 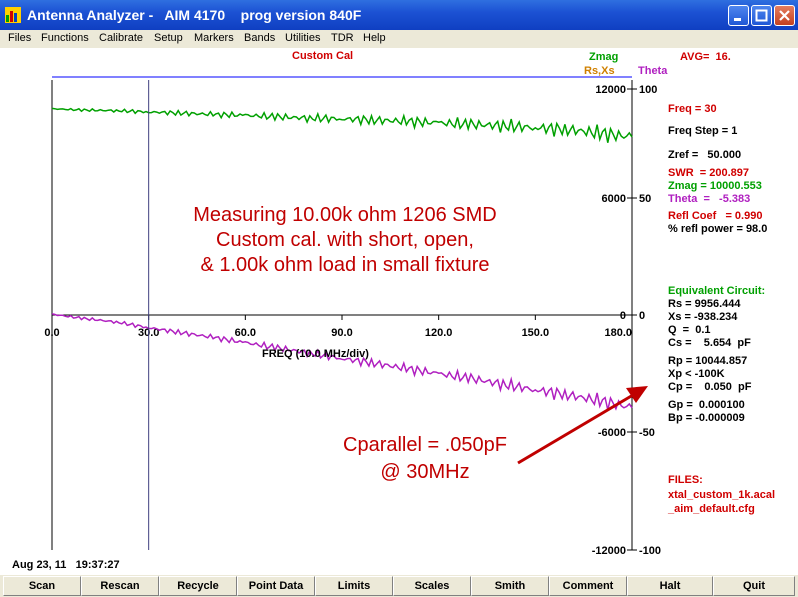 I want to click on menu-tdr: TDR, so click(x=342, y=38).